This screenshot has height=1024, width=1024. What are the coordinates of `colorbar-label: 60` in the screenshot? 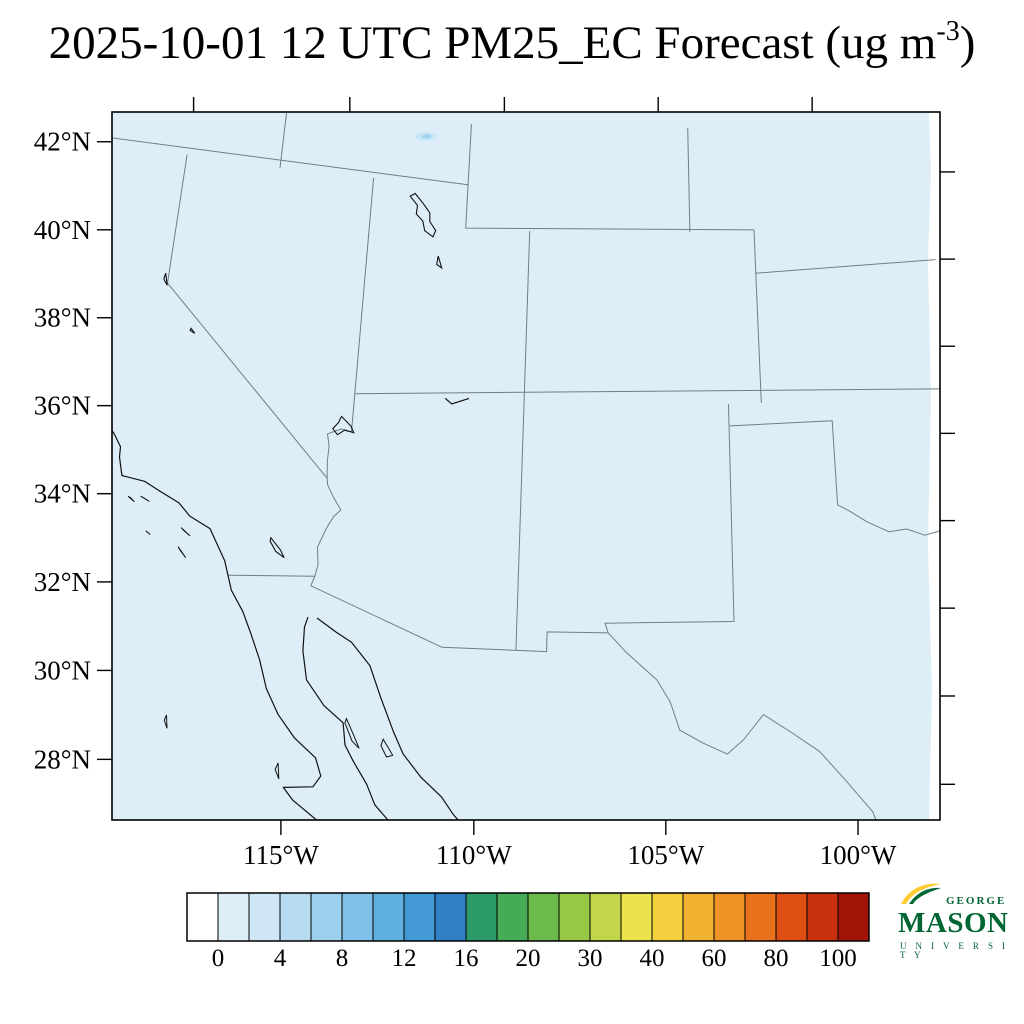 It's located at (714, 958).